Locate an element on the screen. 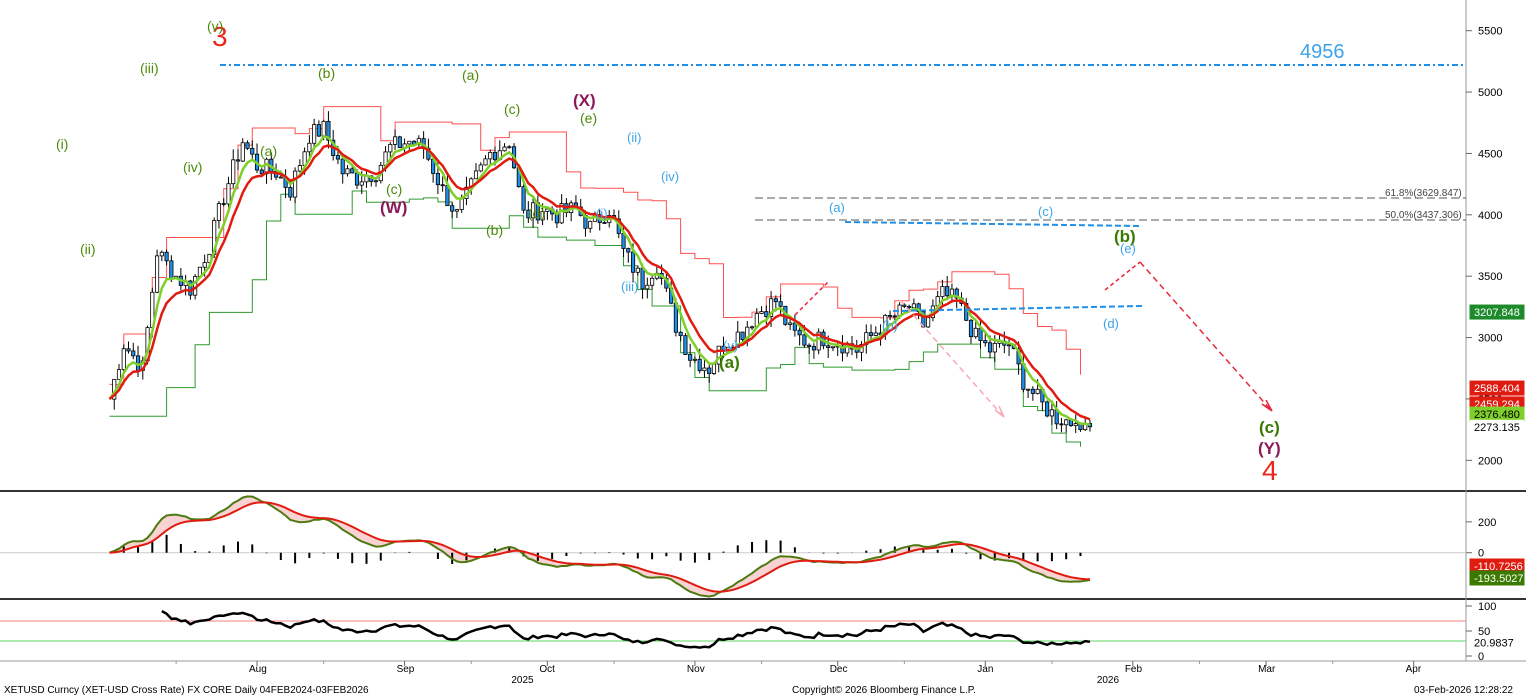 The image size is (1526, 697). price-tick-label: 5000 is located at coordinates (1490, 93).